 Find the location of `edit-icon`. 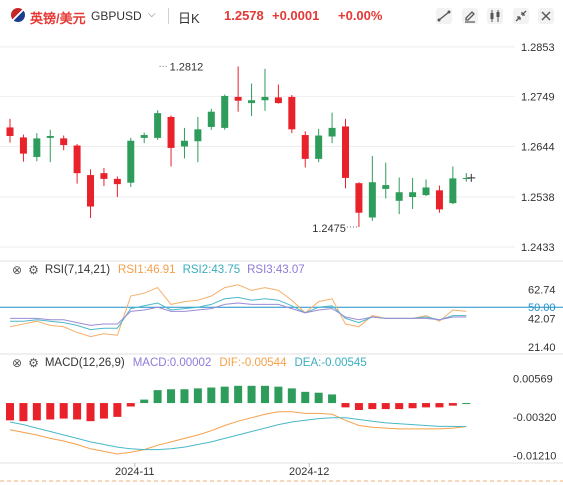

edit-icon is located at coordinates (470, 16).